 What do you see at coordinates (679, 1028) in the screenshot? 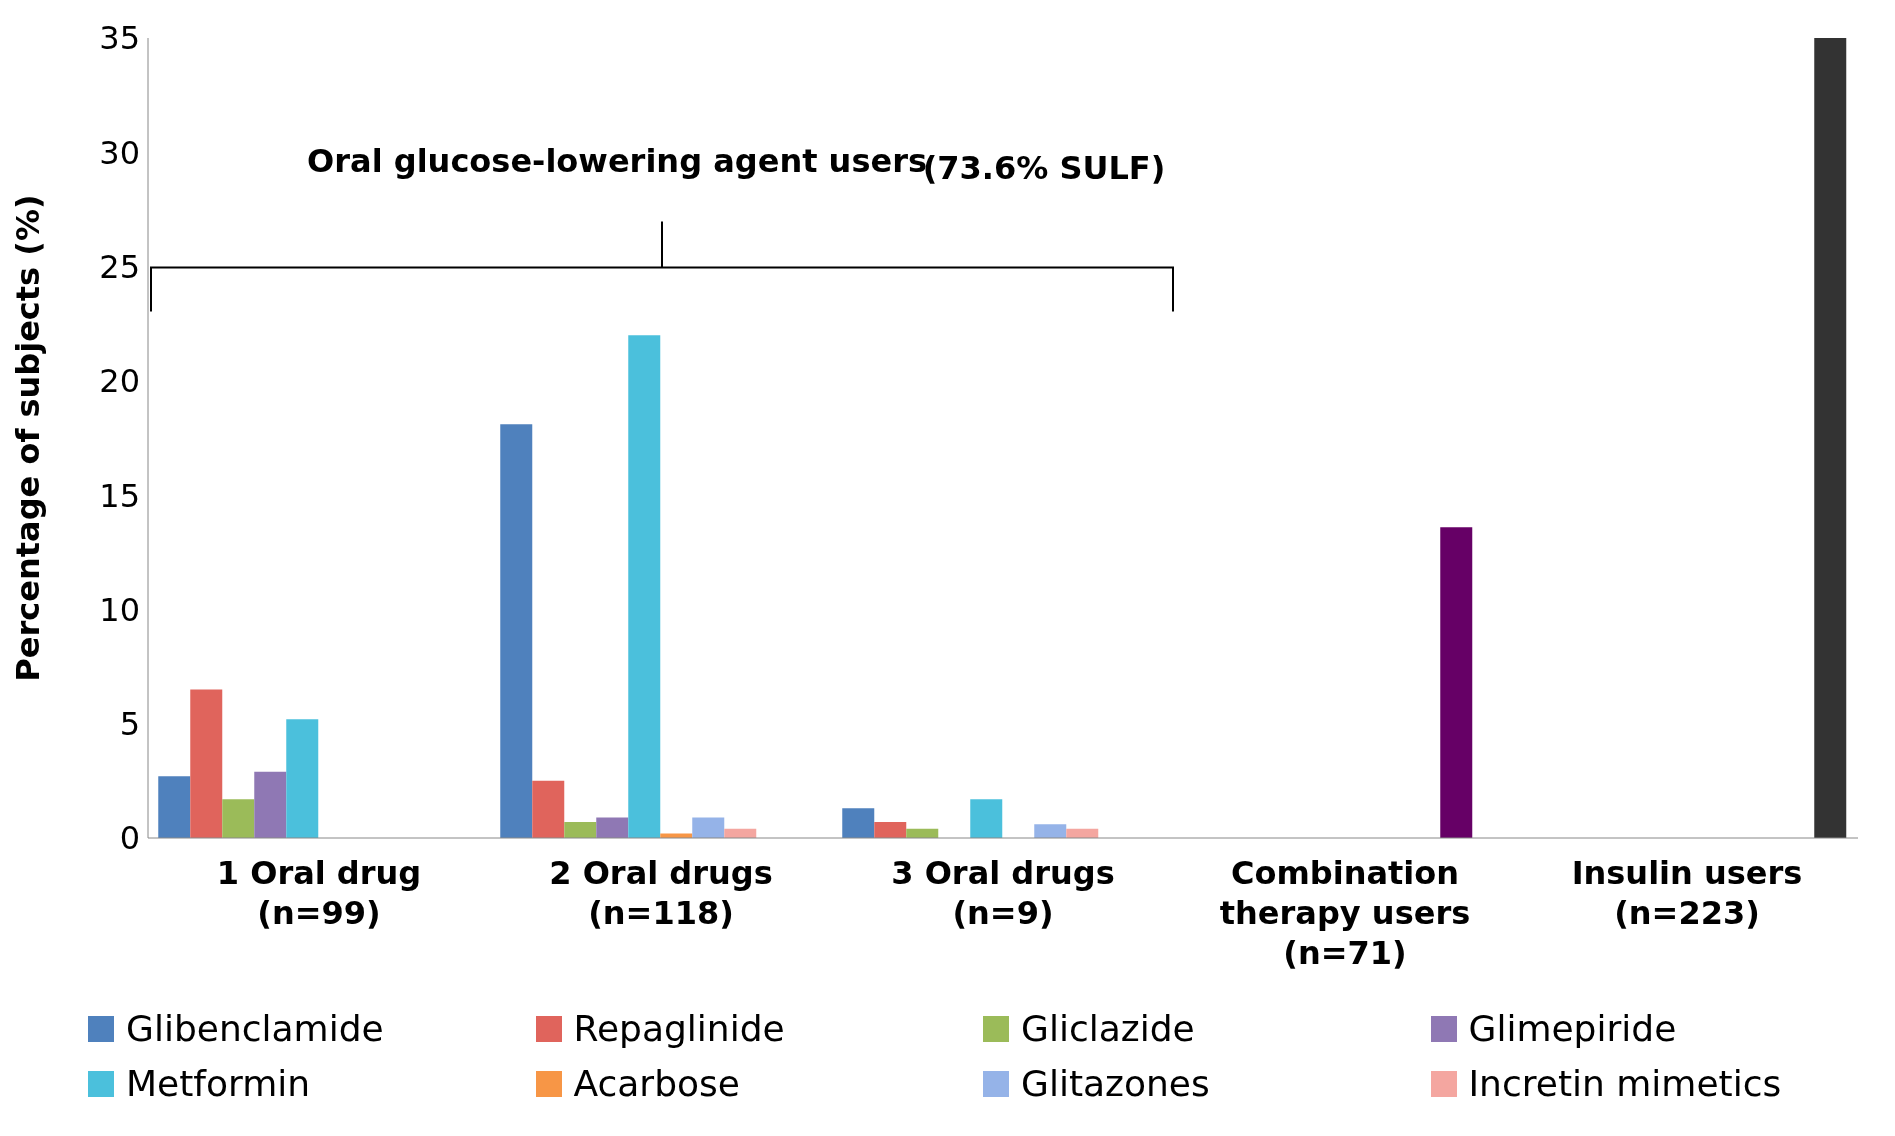
I see `legend-label: Repaglinide` at bounding box center [679, 1028].